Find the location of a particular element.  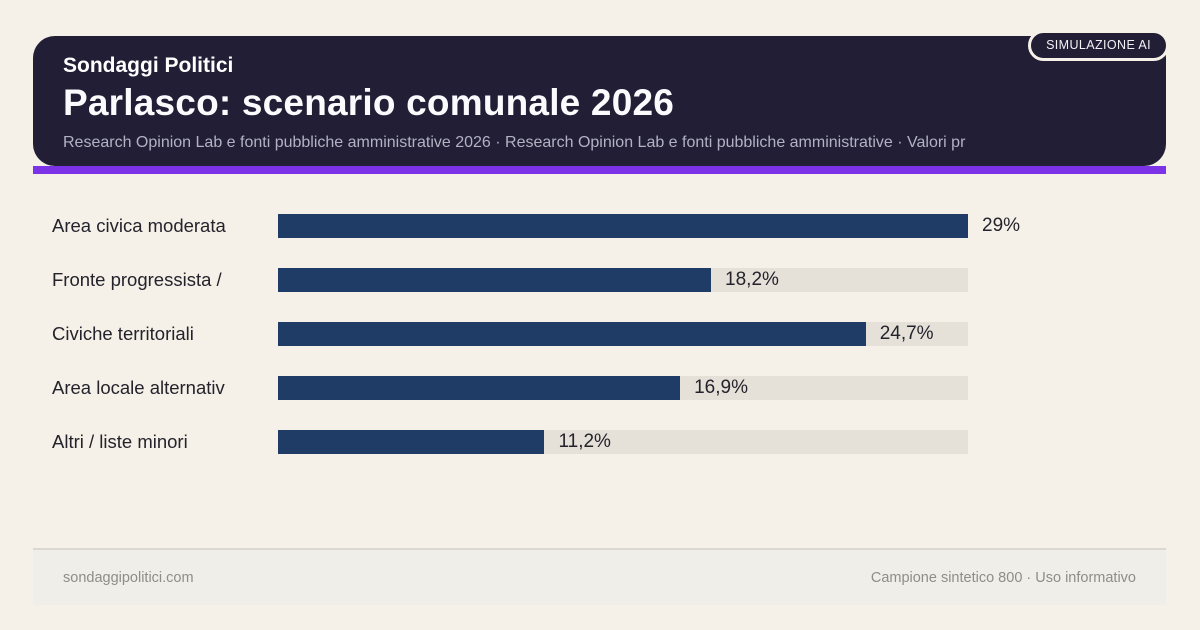

site-kicker: Sondaggi Politici is located at coordinates (148, 65).